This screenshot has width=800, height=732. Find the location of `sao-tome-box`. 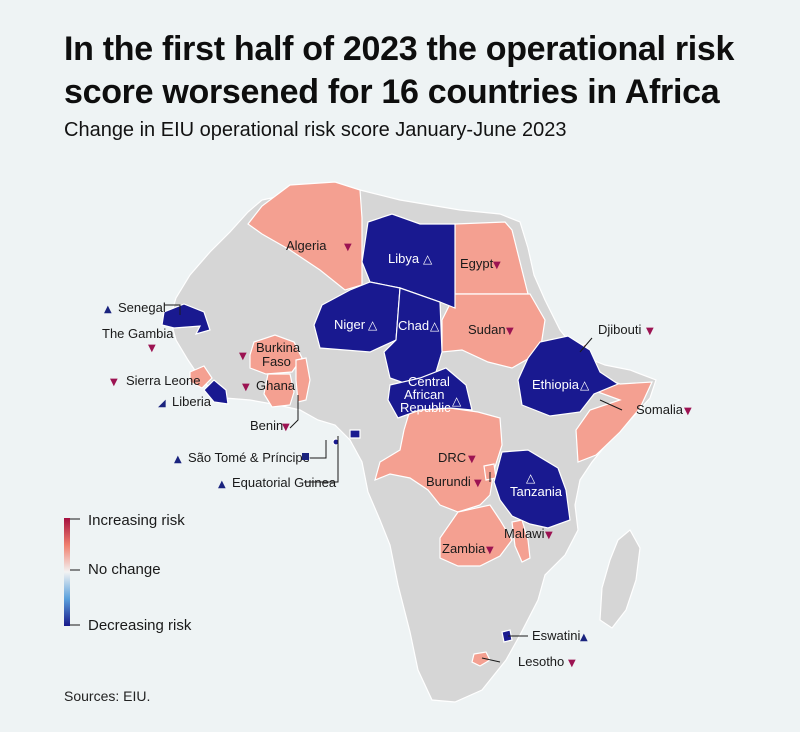

sao-tome-box is located at coordinates (305, 456).